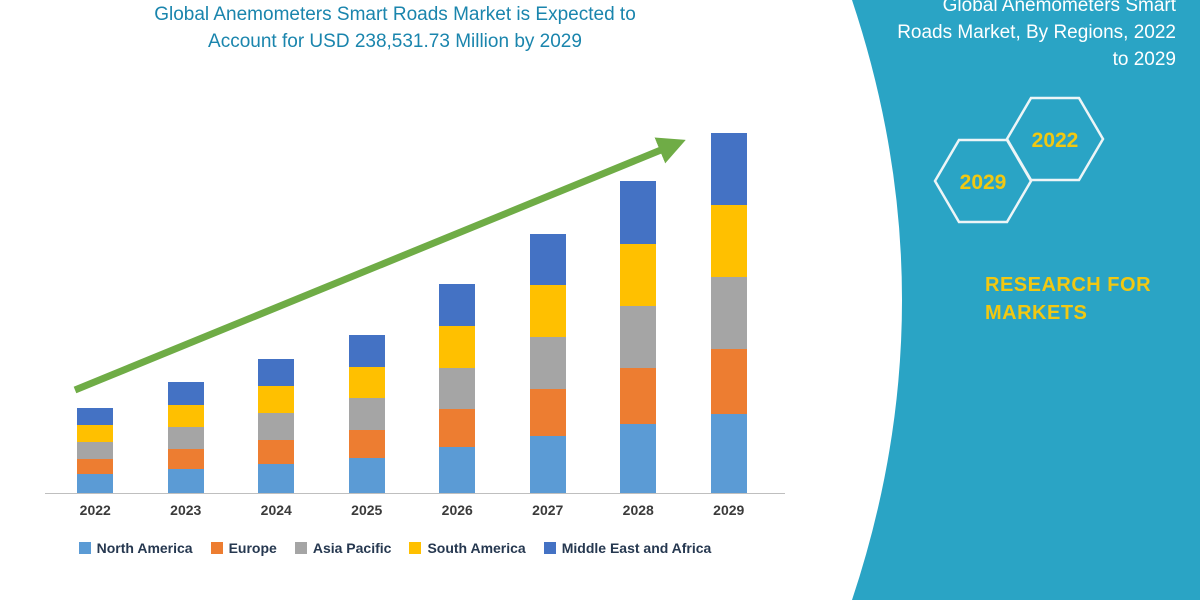 This screenshot has height=600, width=1200. I want to click on hexagon-2029: 2029, so click(983, 181).